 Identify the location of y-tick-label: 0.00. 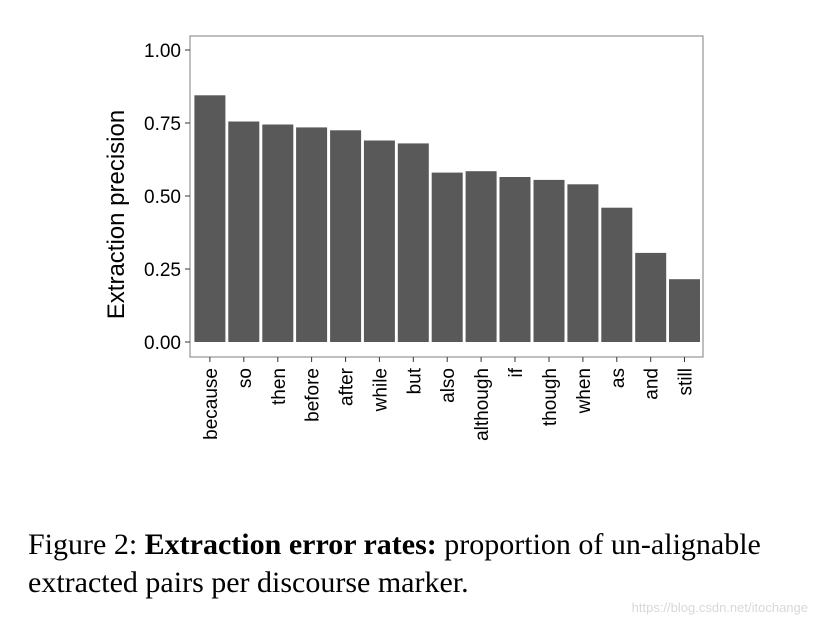
(162, 343).